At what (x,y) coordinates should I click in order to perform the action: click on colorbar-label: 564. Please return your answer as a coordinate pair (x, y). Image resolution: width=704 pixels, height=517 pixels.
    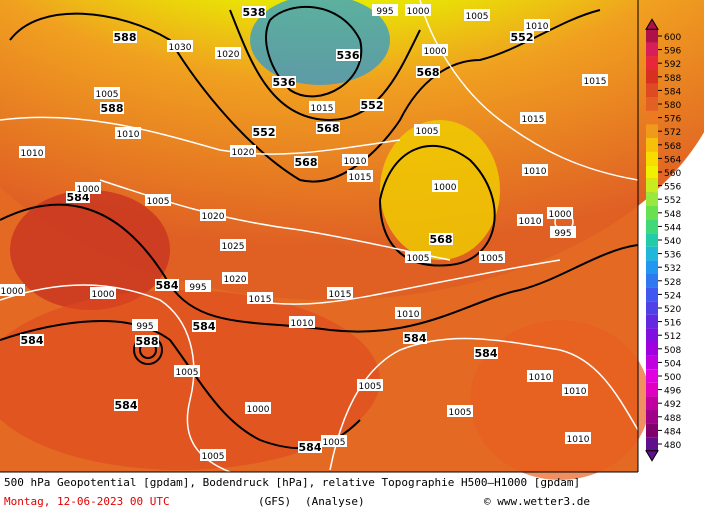
    Looking at the image, I should click on (672, 160).